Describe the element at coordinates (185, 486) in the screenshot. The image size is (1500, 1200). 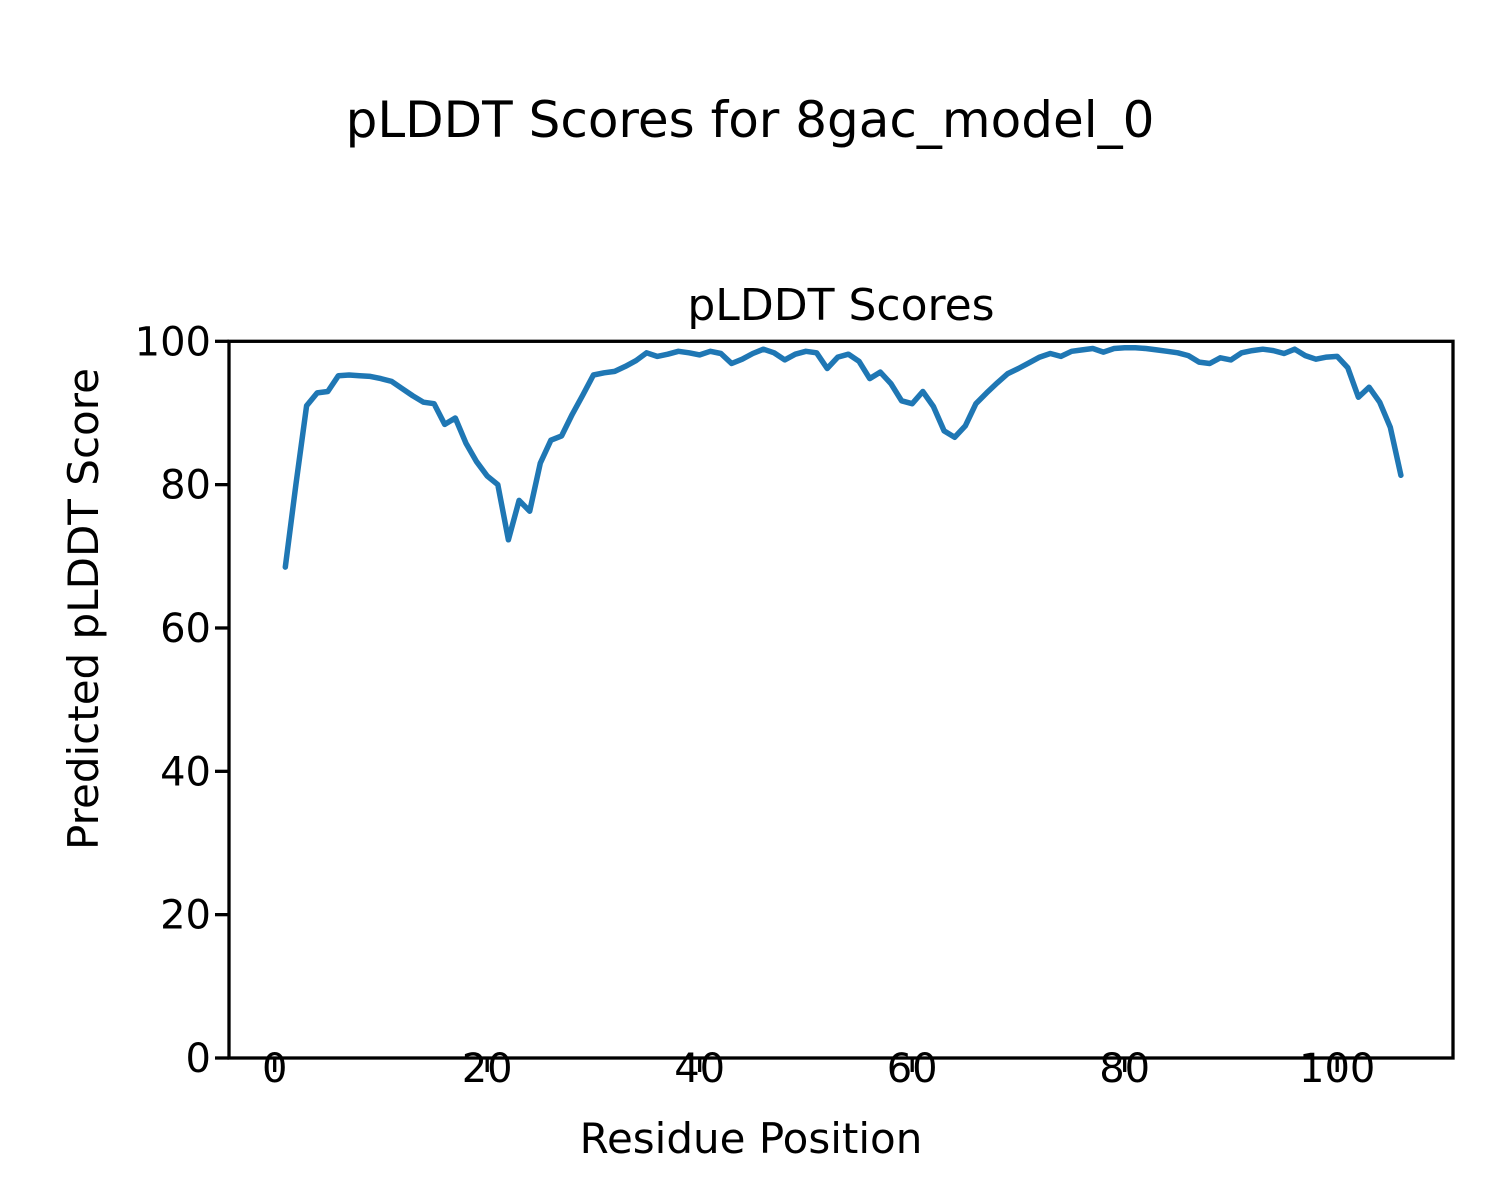
I see `y-tick-label: 80` at that location.